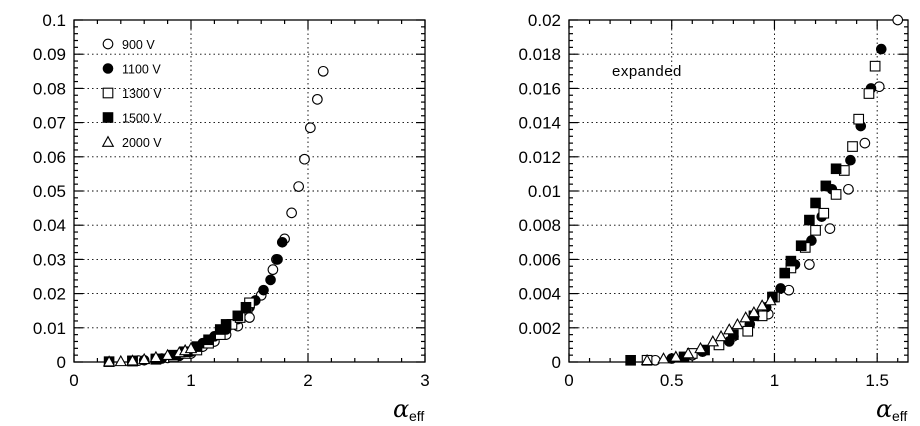 The image size is (920, 426). I want to click on y-tick-label: 0.016, so click(539, 88).